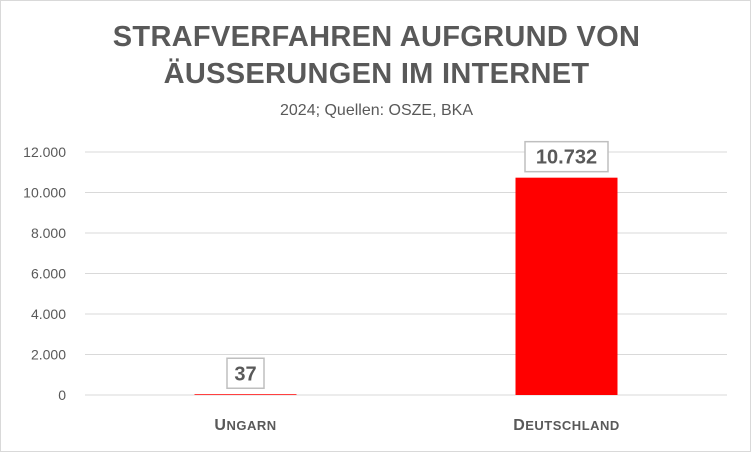 Image resolution: width=751 pixels, height=452 pixels. Describe the element at coordinates (245, 425) in the screenshot. I see `category-label: UNGARN` at that location.